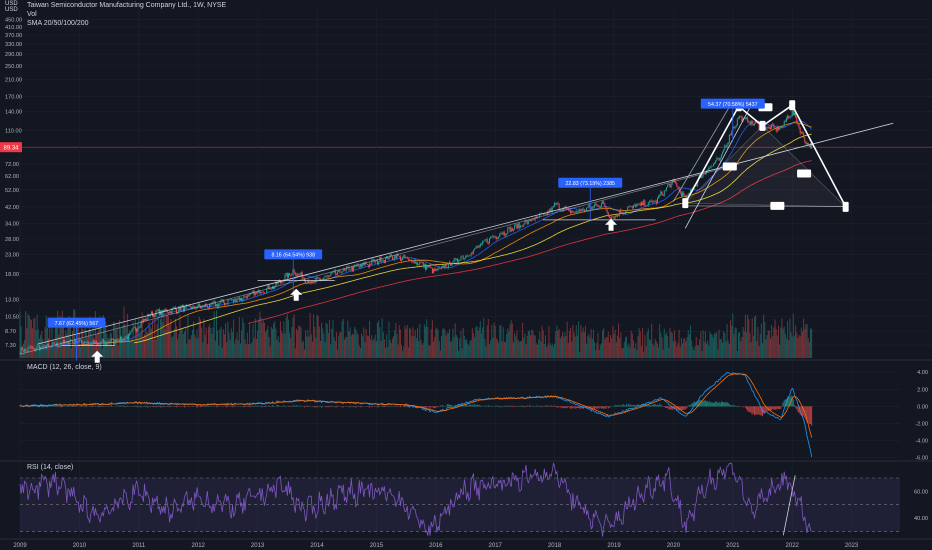 The image size is (932, 550). What do you see at coordinates (64, 368) in the screenshot?
I see `macd-legend: MACD (12, 26, close, 9)` at bounding box center [64, 368].